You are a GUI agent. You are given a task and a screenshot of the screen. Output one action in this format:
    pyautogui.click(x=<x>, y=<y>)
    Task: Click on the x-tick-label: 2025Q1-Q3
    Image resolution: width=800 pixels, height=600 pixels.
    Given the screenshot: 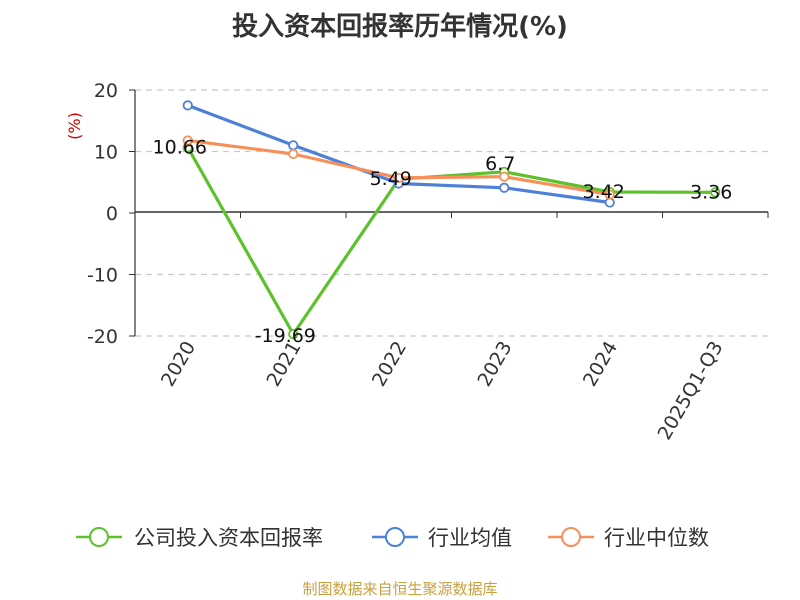 What is the action you would take?
    pyautogui.click(x=691, y=391)
    